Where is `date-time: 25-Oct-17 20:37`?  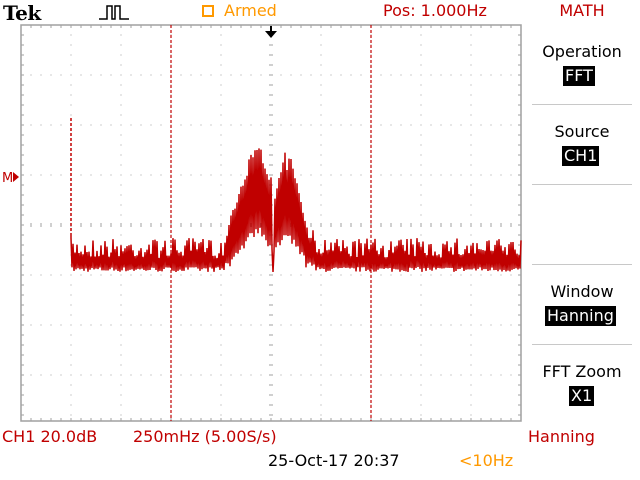
date-time: 25-Oct-17 20:37 is located at coordinates (334, 460).